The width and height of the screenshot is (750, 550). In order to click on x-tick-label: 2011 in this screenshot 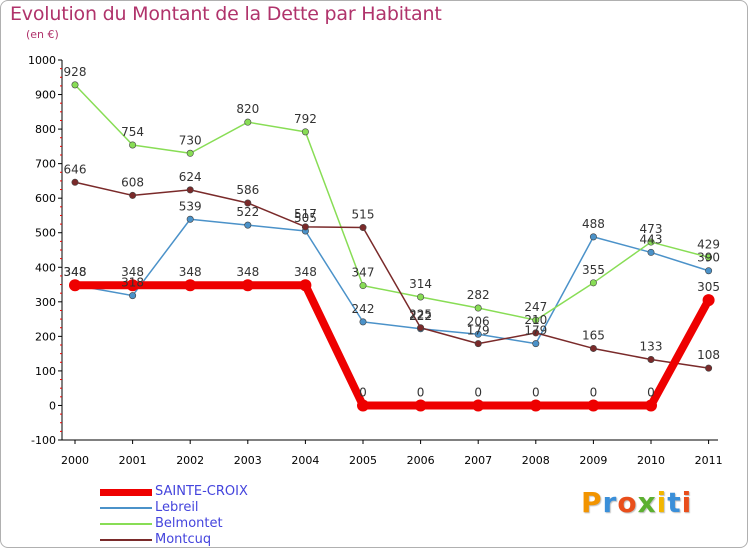, I will do `click(709, 460)`.